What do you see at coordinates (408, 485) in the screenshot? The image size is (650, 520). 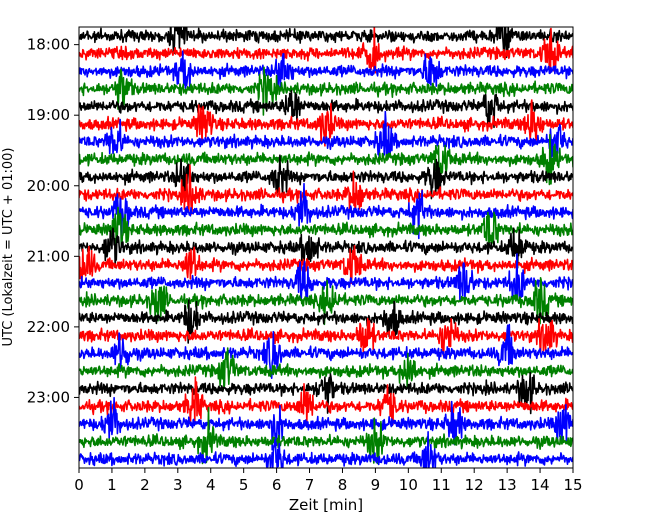 I see `x-tick-label: 10` at bounding box center [408, 485].